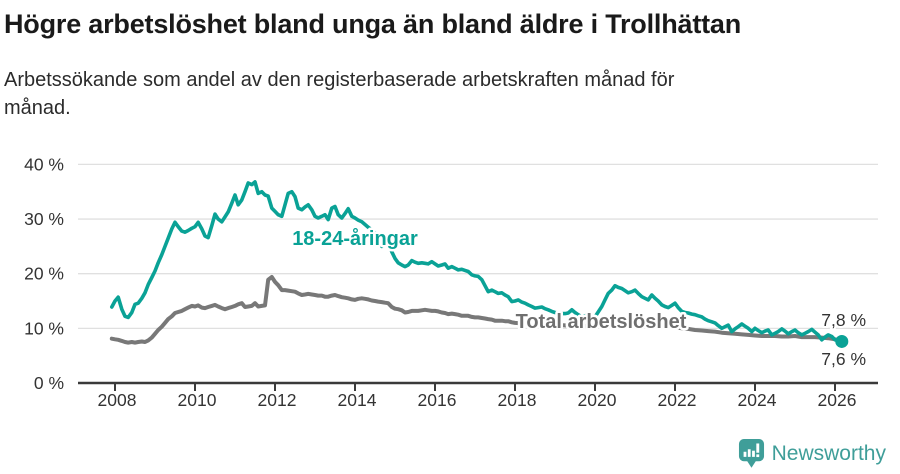 The height and width of the screenshot is (474, 900). Describe the element at coordinates (277, 400) in the screenshot. I see `x-tick-label: 2012` at that location.